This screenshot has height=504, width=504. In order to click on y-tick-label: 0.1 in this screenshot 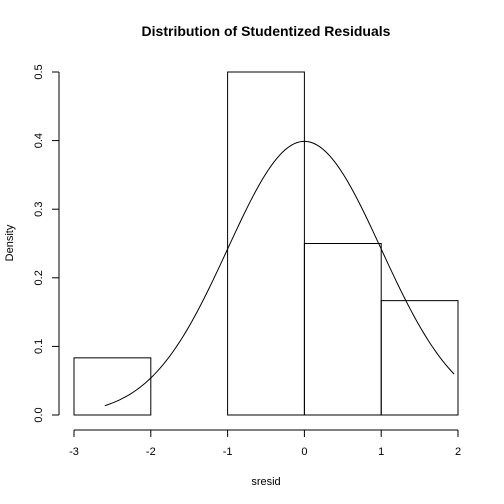, I will do `click(39, 346)`.